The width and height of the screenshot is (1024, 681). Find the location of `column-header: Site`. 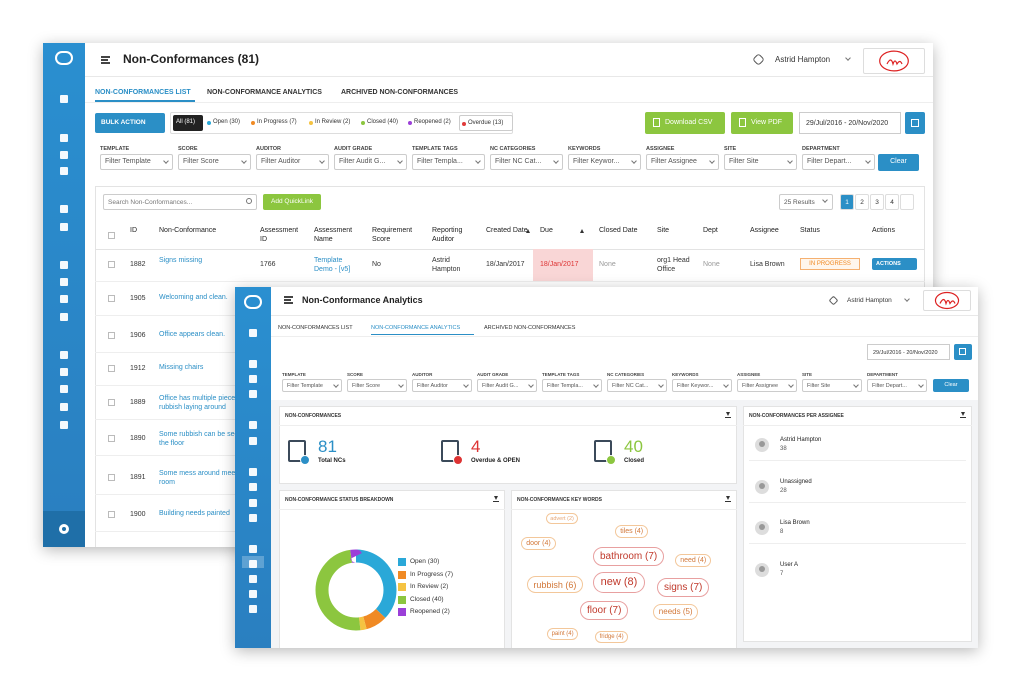

column-header: Site is located at coordinates (663, 230).